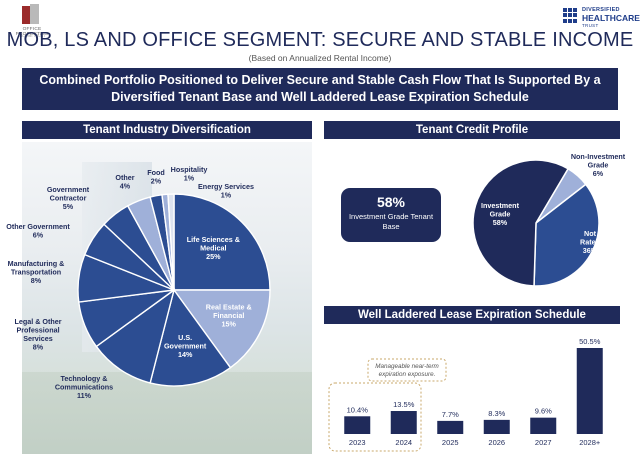  What do you see at coordinates (358, 409) in the screenshot?
I see `lease-bar-value-2023: 10.4%` at bounding box center [358, 409].